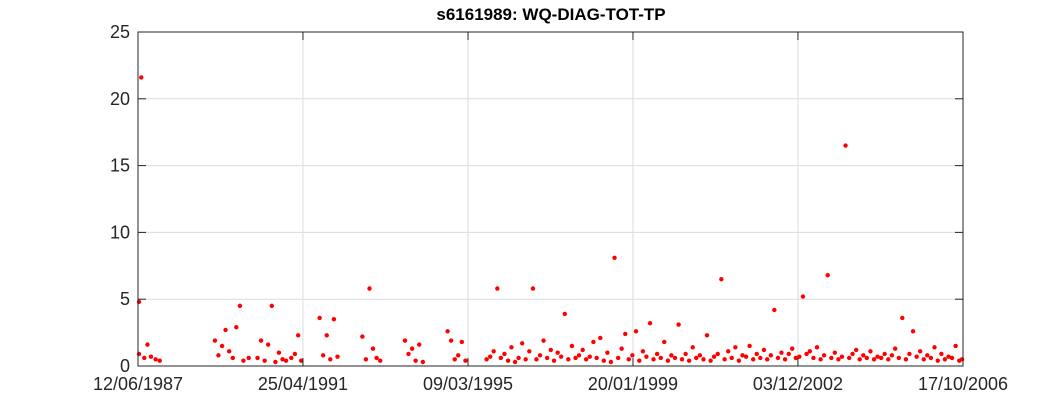 The height and width of the screenshot is (413, 1063). Describe the element at coordinates (120, 99) in the screenshot. I see `y-tick-label: 20` at that location.